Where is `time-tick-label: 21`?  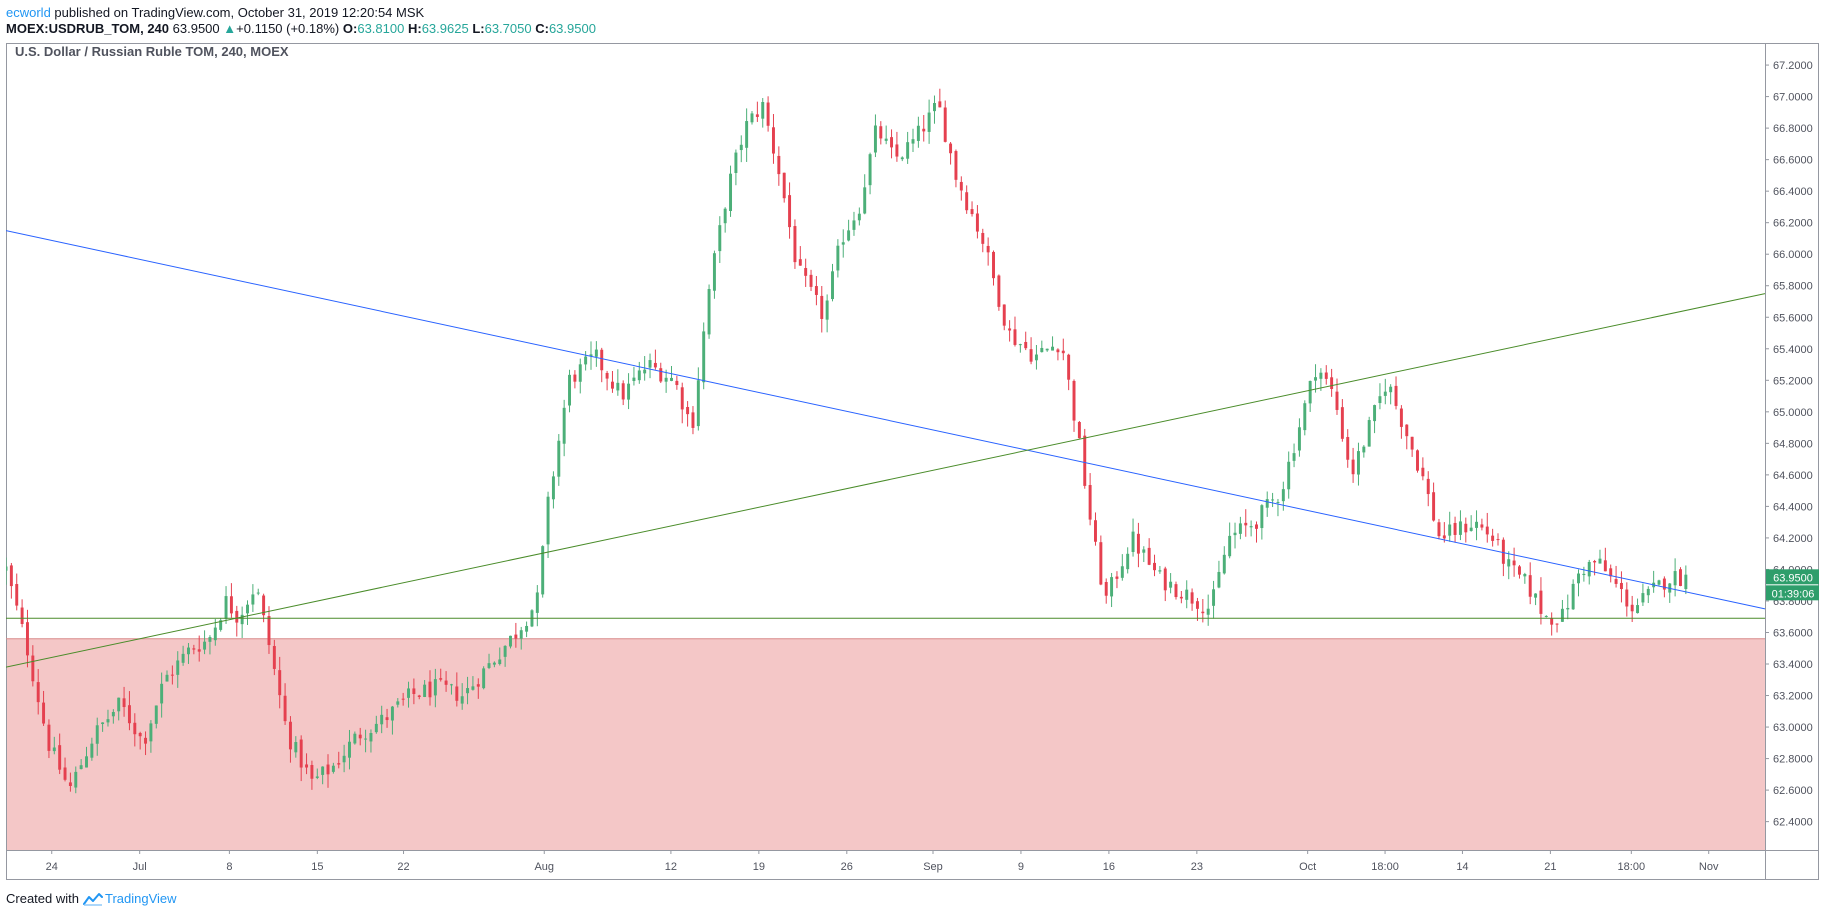
time-tick-label: 21 is located at coordinates (1550, 867).